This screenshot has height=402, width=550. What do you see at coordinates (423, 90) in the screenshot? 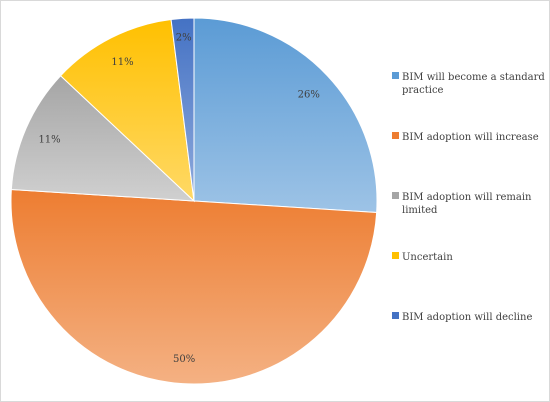
I see `legend-label-1: practice` at bounding box center [423, 90].